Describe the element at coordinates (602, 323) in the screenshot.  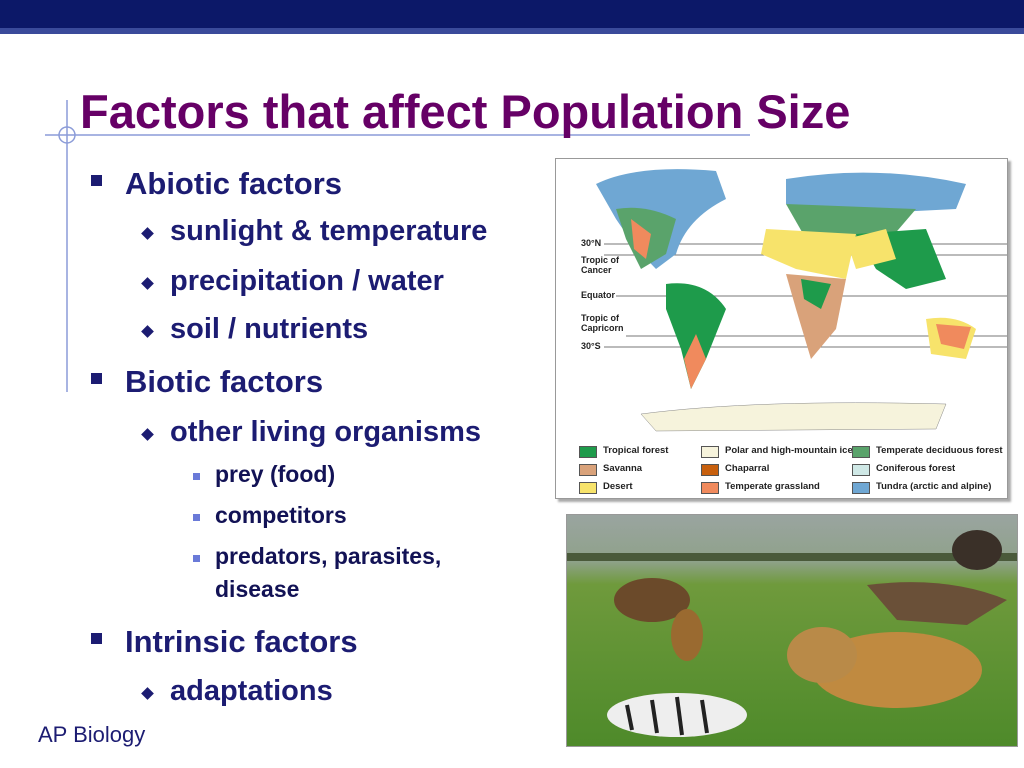
I see `latitude-label: Tropic of Capricorn` at that location.